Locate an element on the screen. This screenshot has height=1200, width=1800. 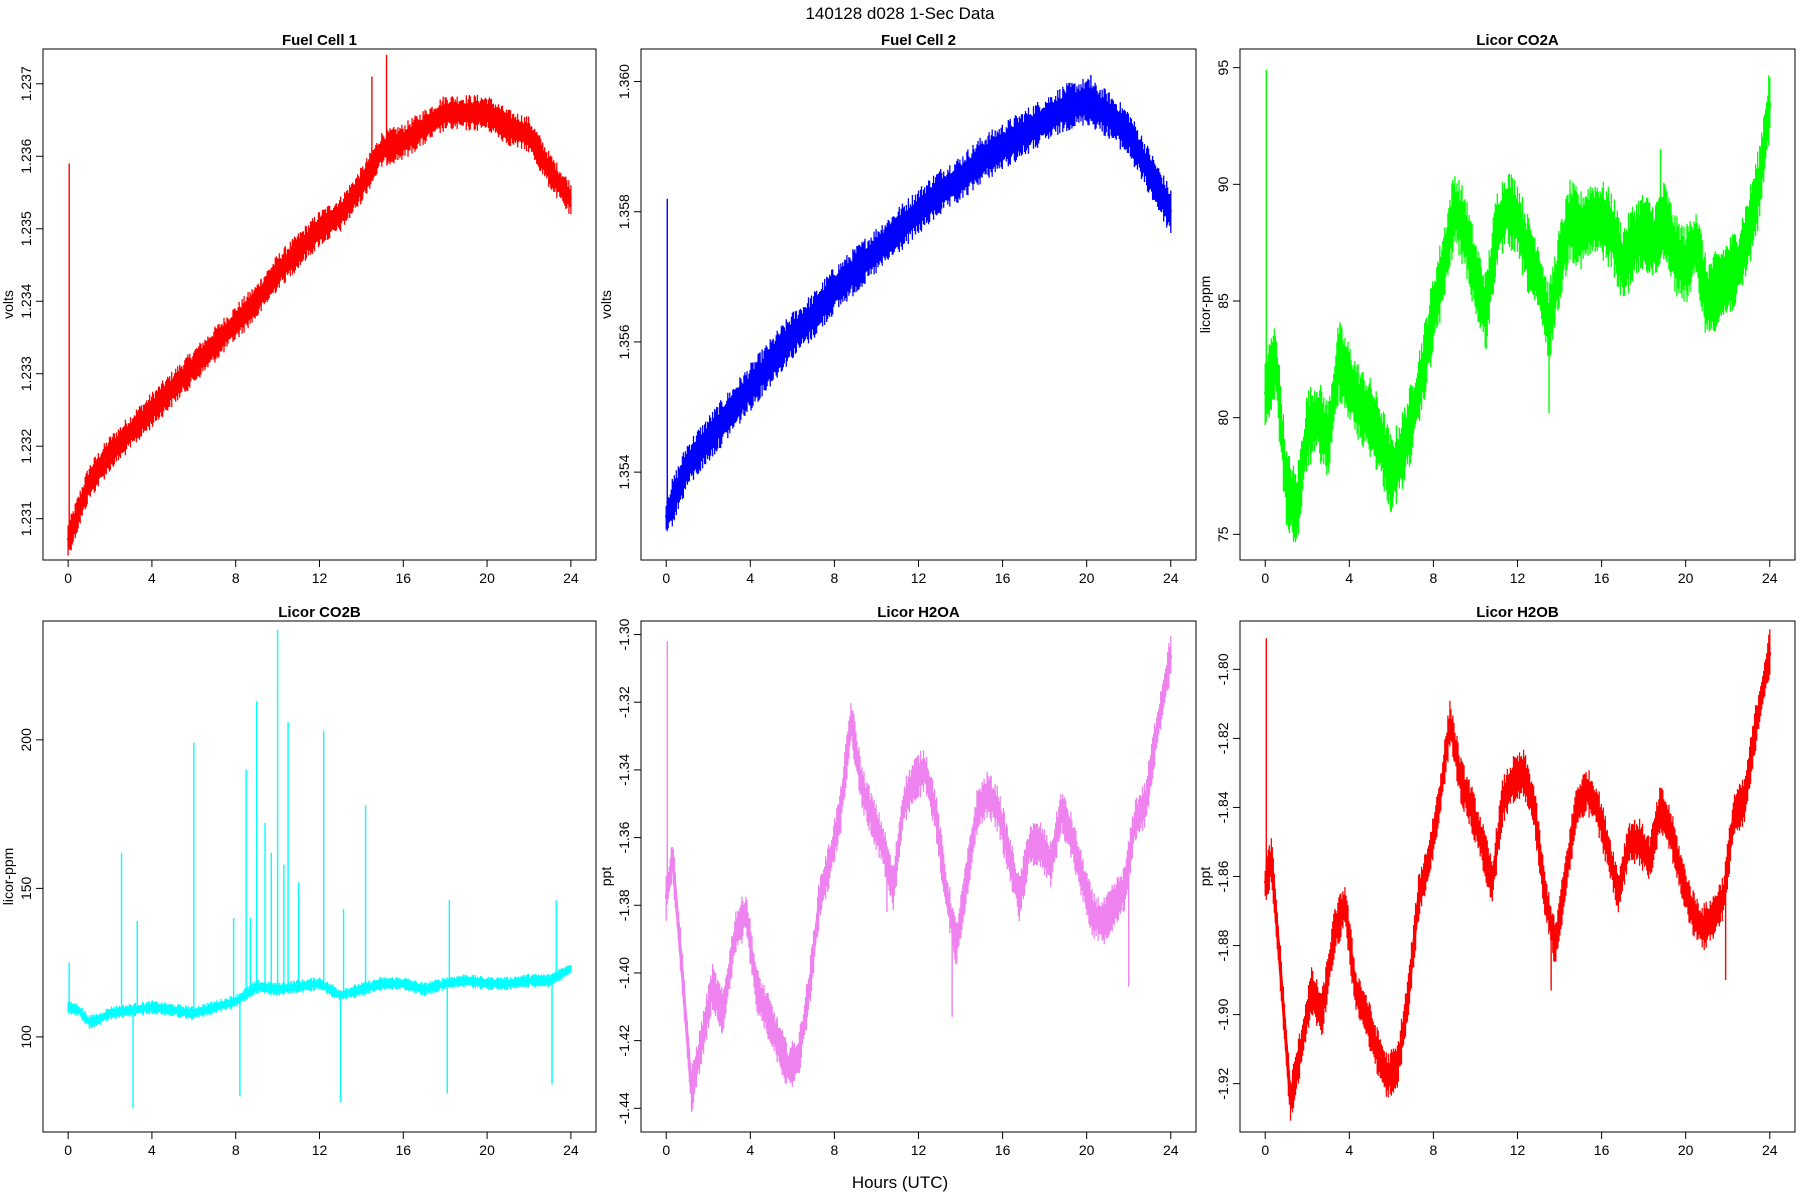
y-tick-label: -1.42 is located at coordinates (624, 1040).